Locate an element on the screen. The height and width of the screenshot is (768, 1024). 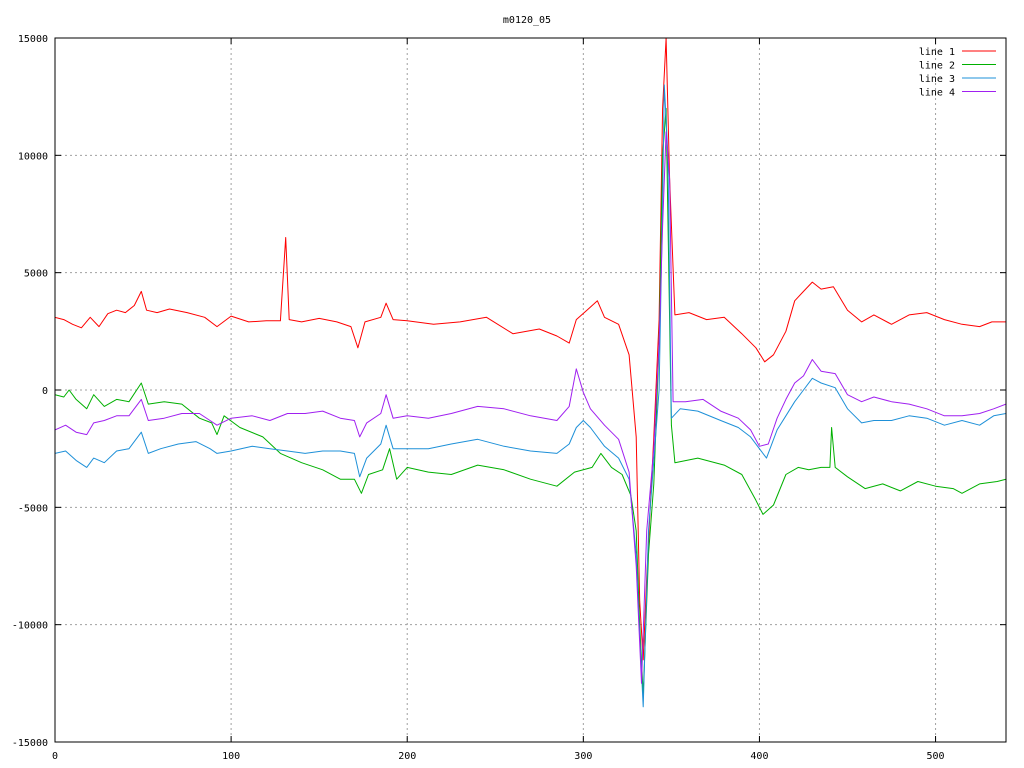
y-tick-label: -15000 is located at coordinates (30, 743).